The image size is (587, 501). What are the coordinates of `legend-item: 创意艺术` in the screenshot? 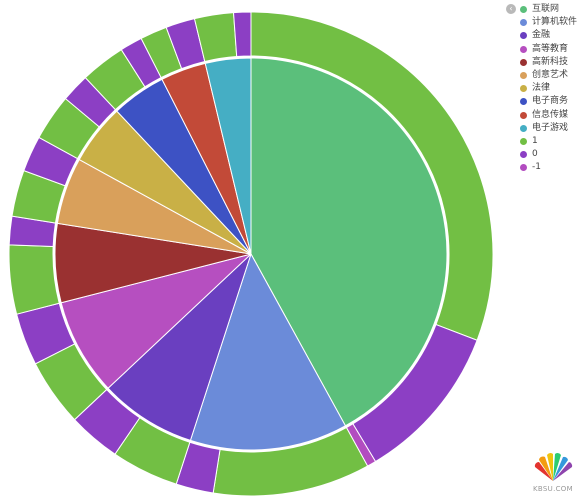 It's located at (553, 75).